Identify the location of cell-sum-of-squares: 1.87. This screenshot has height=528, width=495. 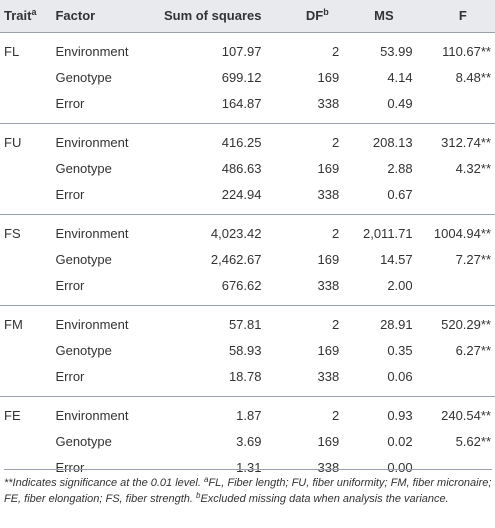
(249, 415).